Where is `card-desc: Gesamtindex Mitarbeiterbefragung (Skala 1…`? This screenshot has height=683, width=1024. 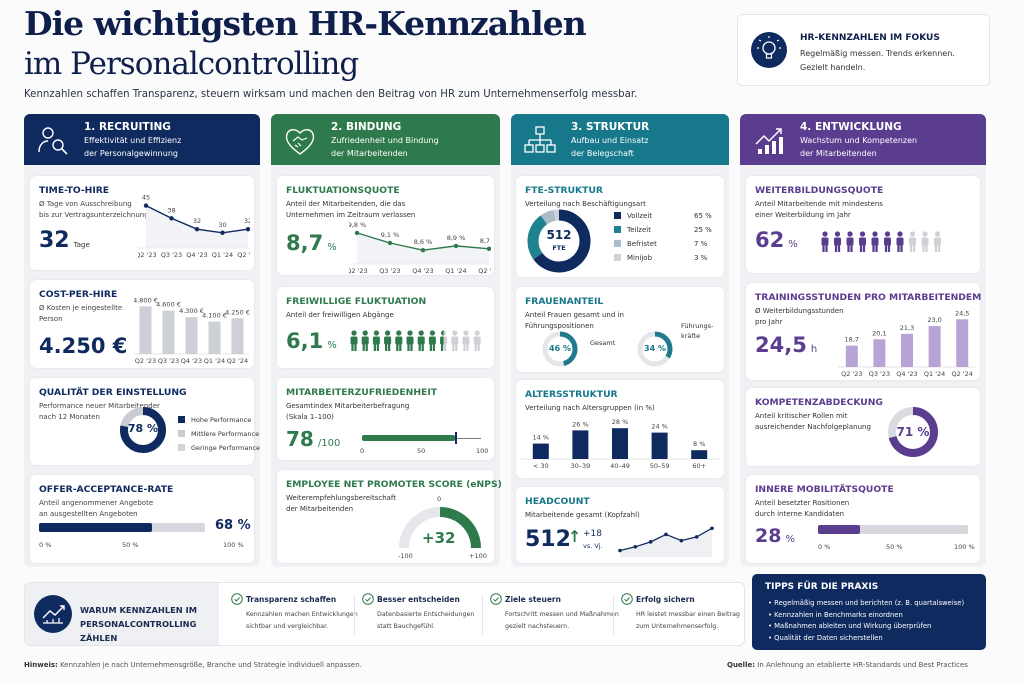
card-desc: Gesamtindex Mitarbeiterbefragung (Skala 1… is located at coordinates (347, 412).